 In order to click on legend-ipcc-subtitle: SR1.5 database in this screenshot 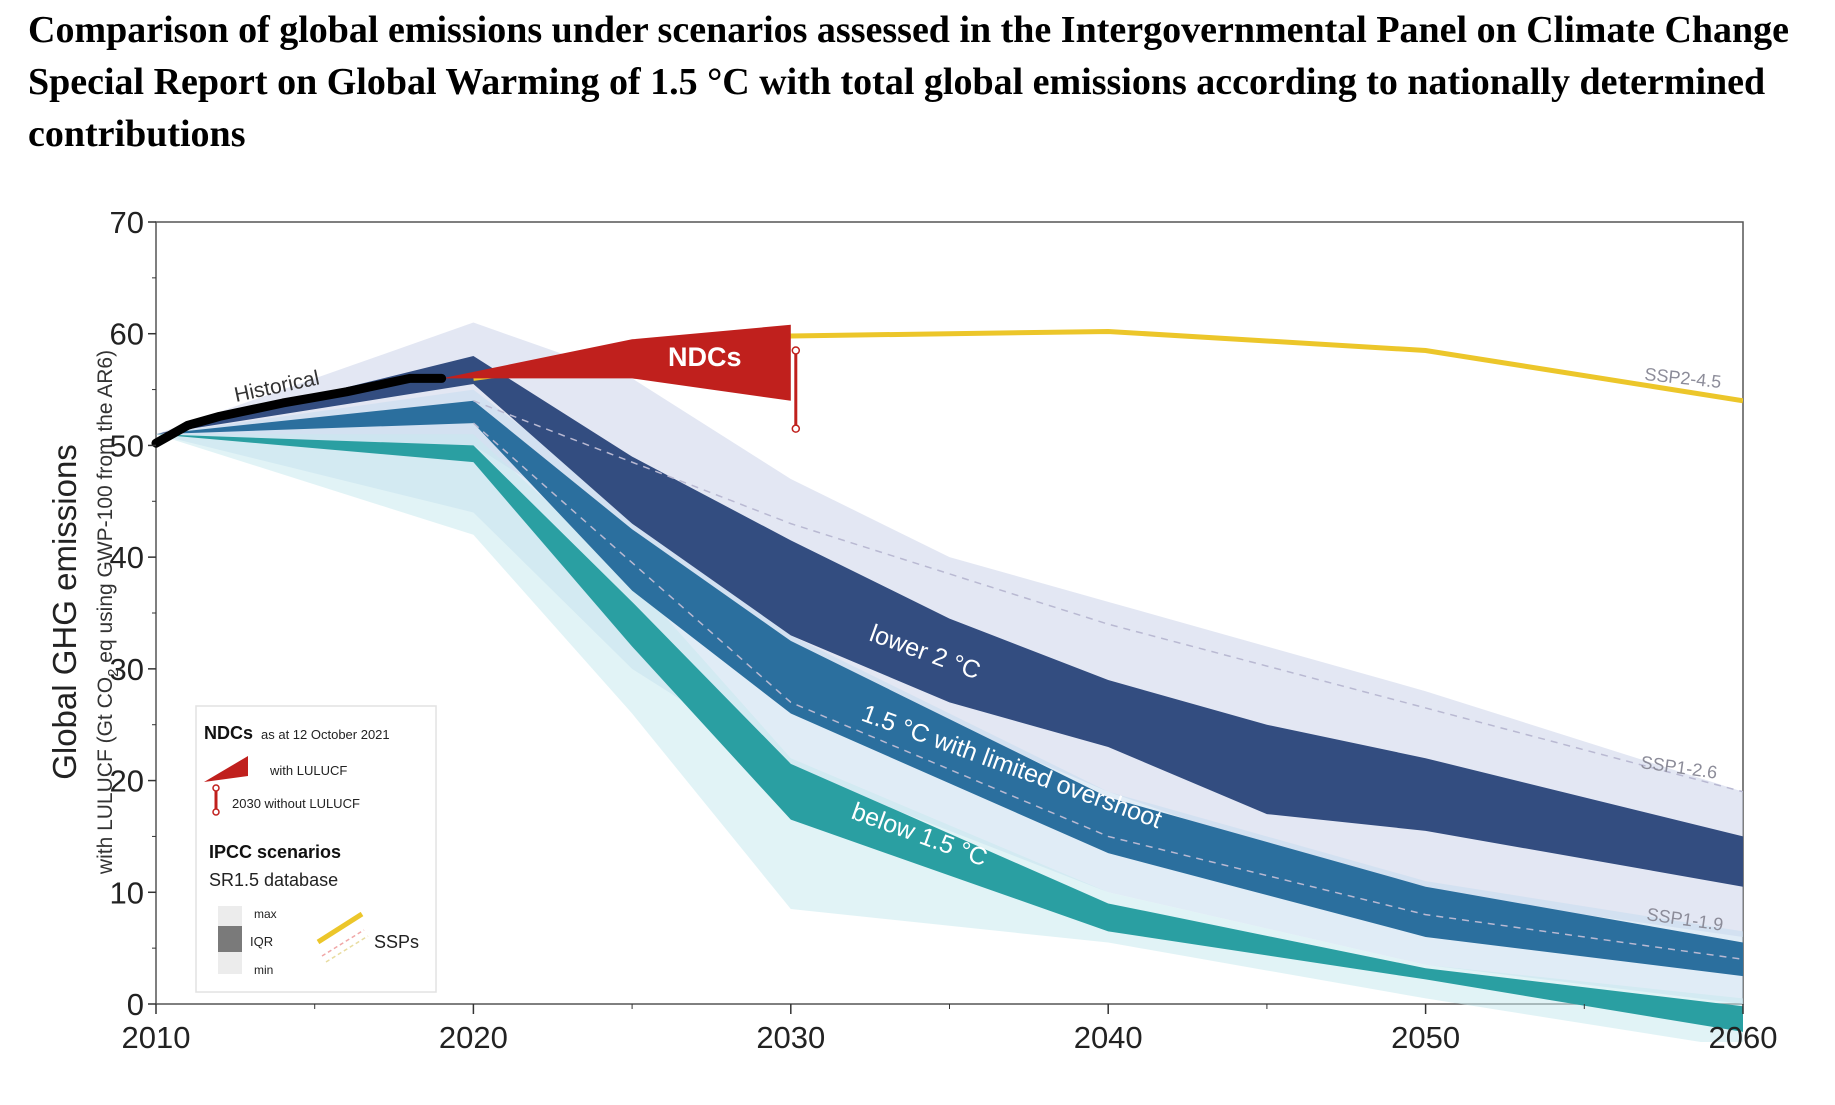, I will do `click(273, 880)`.